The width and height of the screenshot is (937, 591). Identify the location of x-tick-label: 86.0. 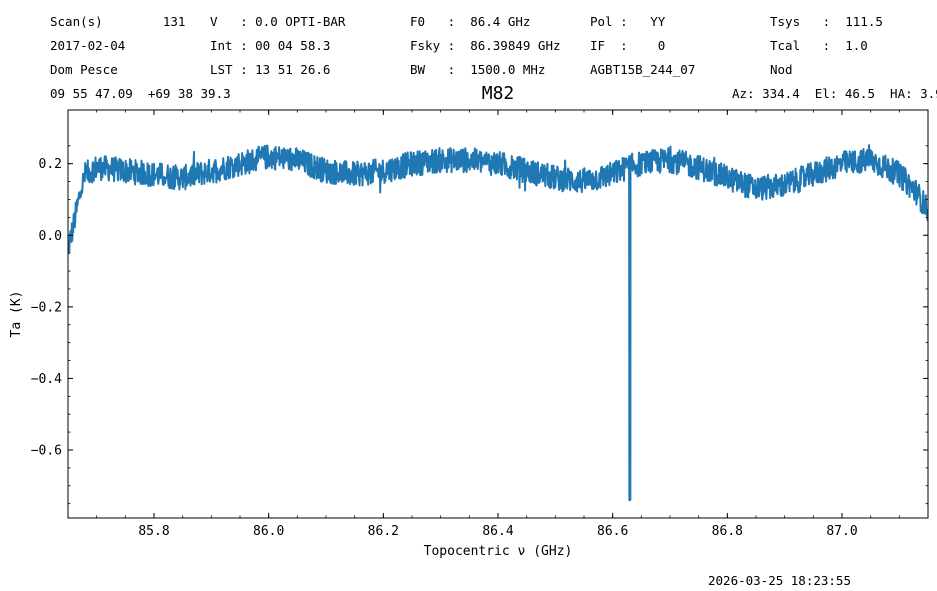
(268, 531).